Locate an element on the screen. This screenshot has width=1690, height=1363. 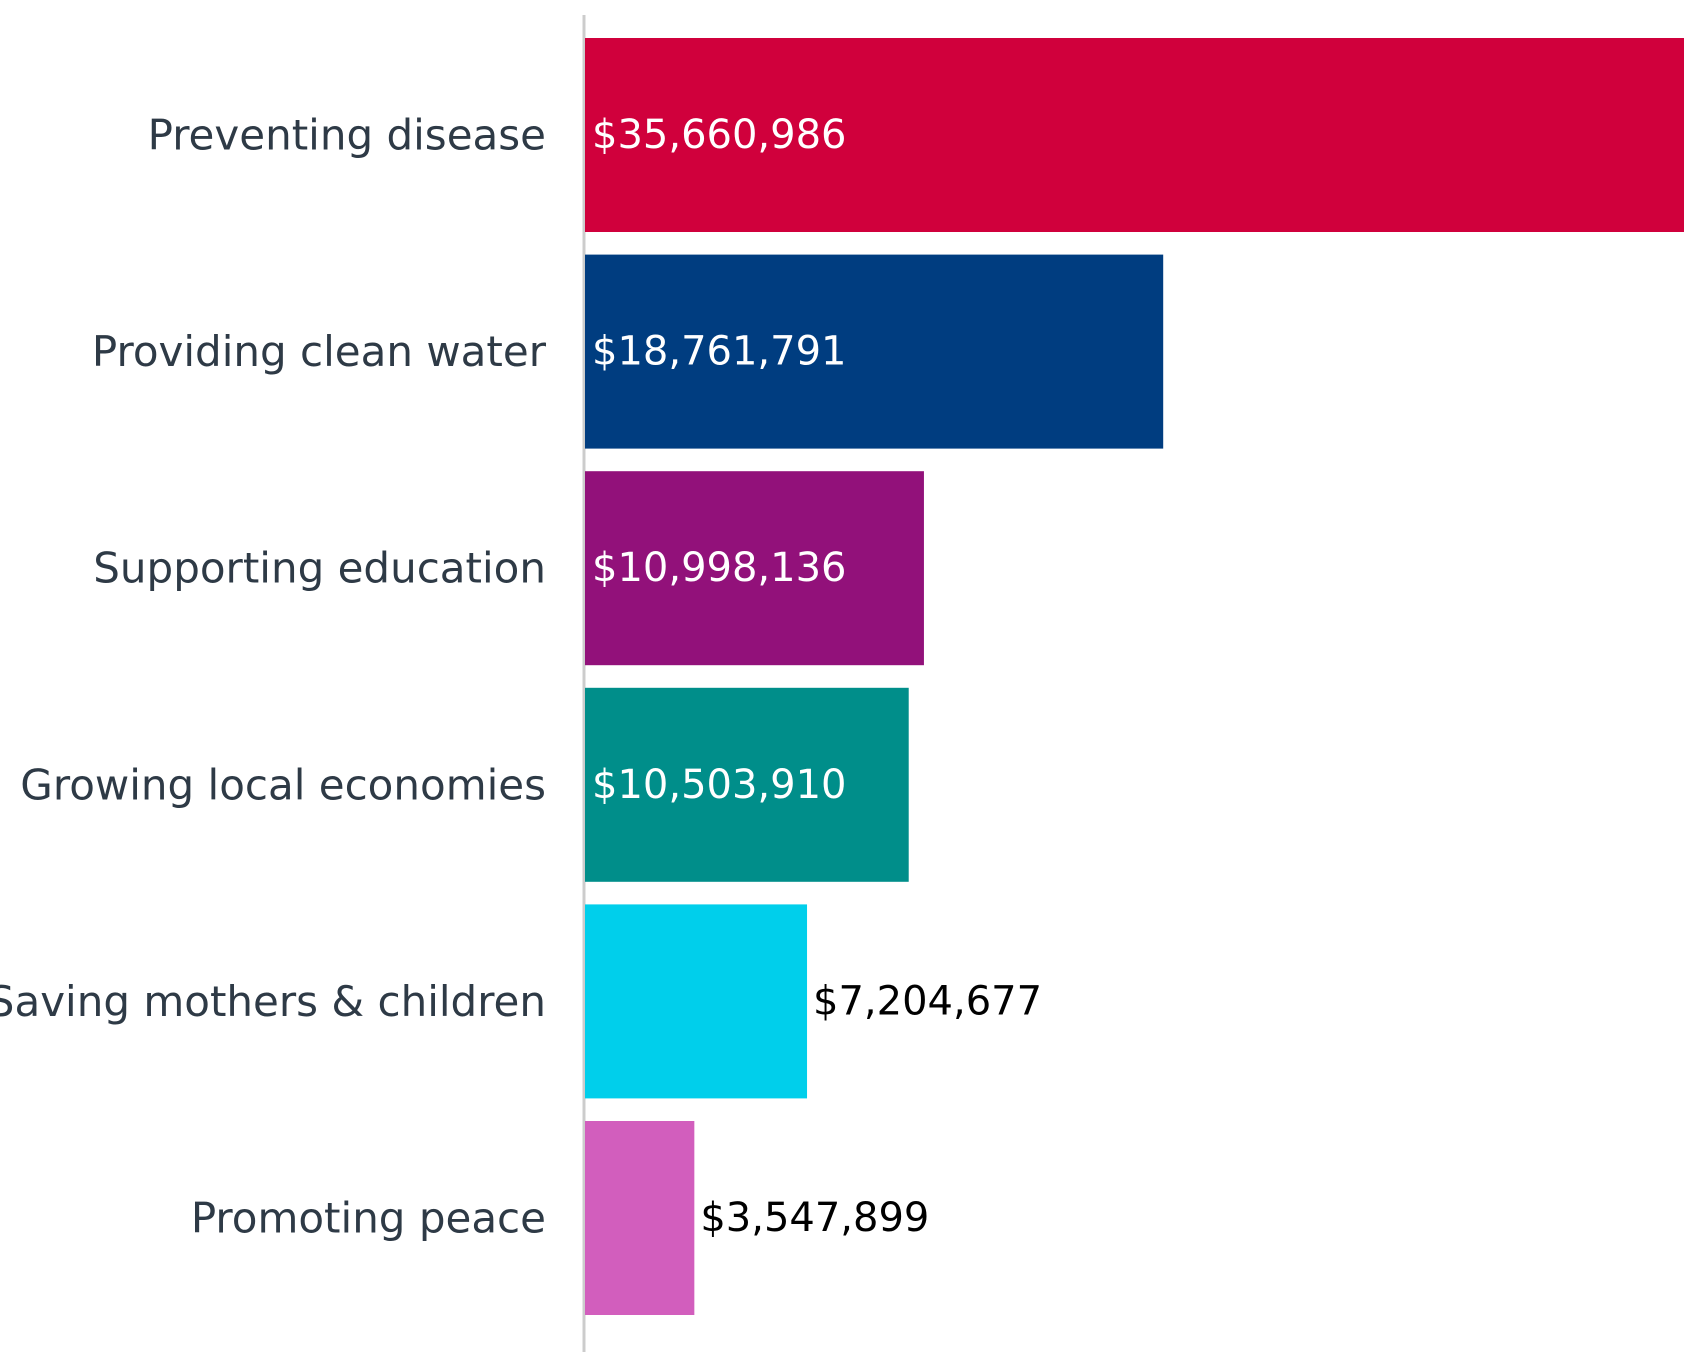
value-label: $35,660,986 is located at coordinates (719, 135).